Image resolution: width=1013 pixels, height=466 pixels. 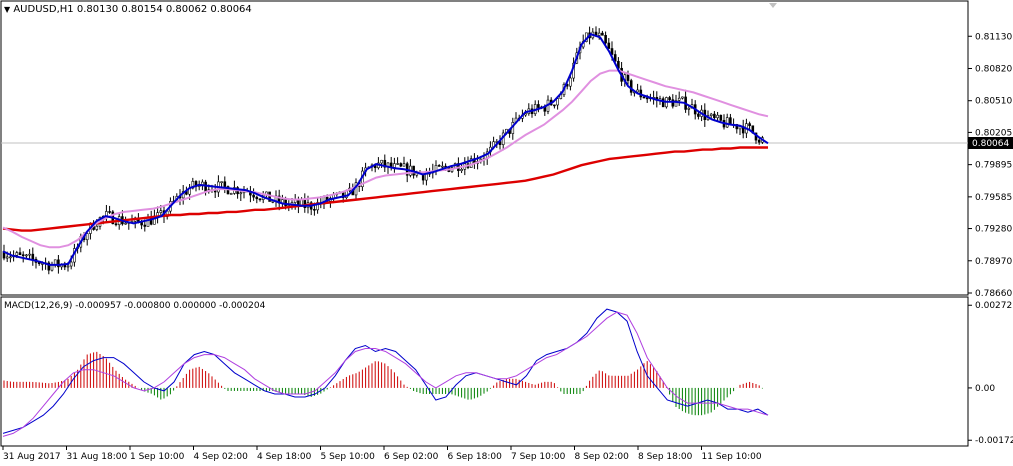 I want to click on macd-tick-label: 0.00, so click(x=985, y=389).